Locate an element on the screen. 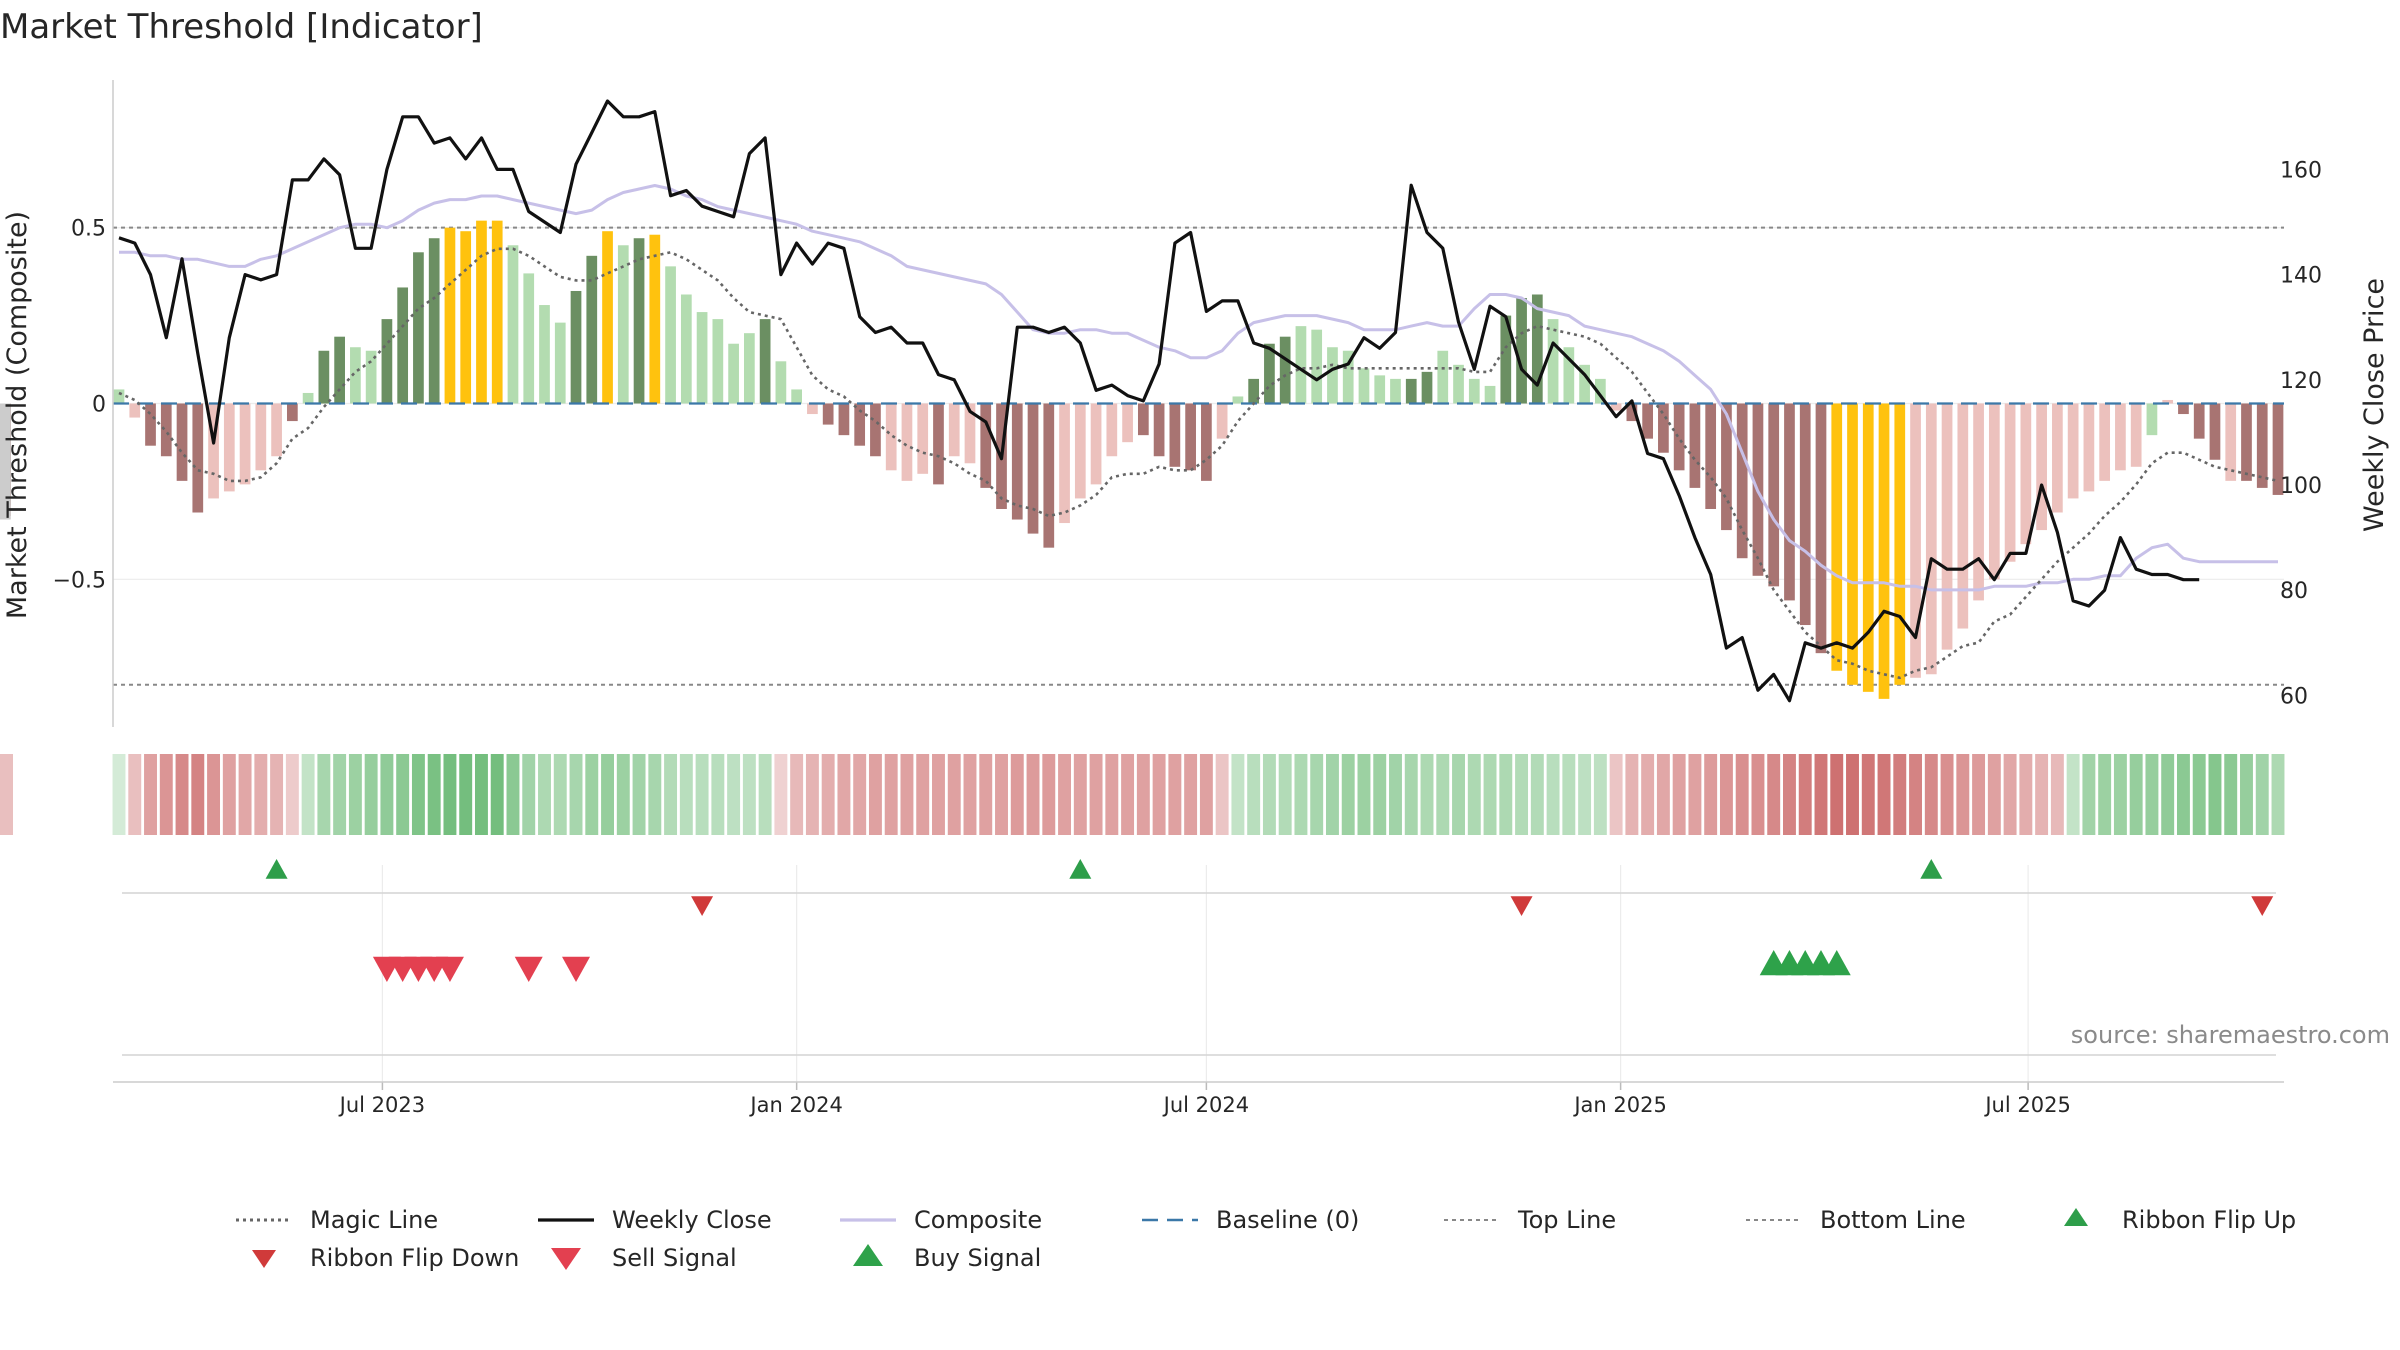  legend-item: Buy Signal is located at coordinates (947, 1258).